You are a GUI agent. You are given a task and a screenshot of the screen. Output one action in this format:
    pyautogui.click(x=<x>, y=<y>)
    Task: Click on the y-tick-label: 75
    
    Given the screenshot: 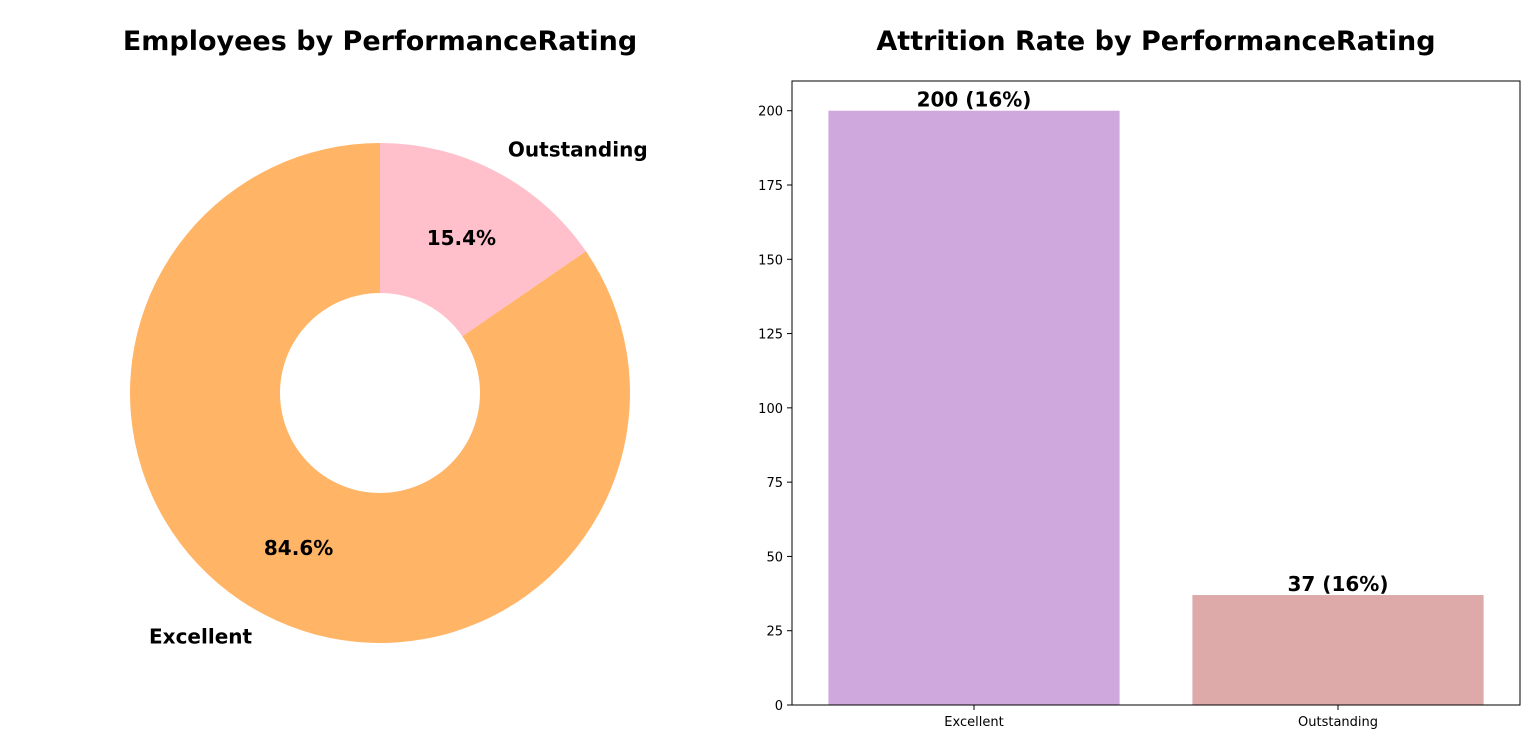 What is the action you would take?
    pyautogui.click(x=774, y=483)
    